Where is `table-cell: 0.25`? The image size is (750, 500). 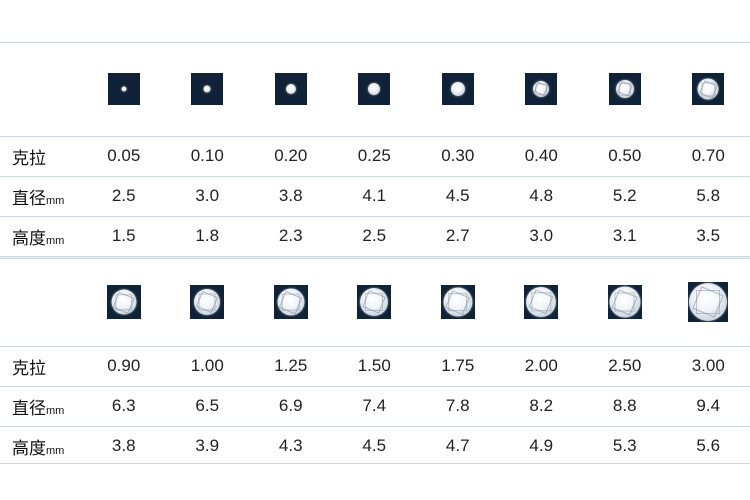 table-cell: 0.25 is located at coordinates (374, 156).